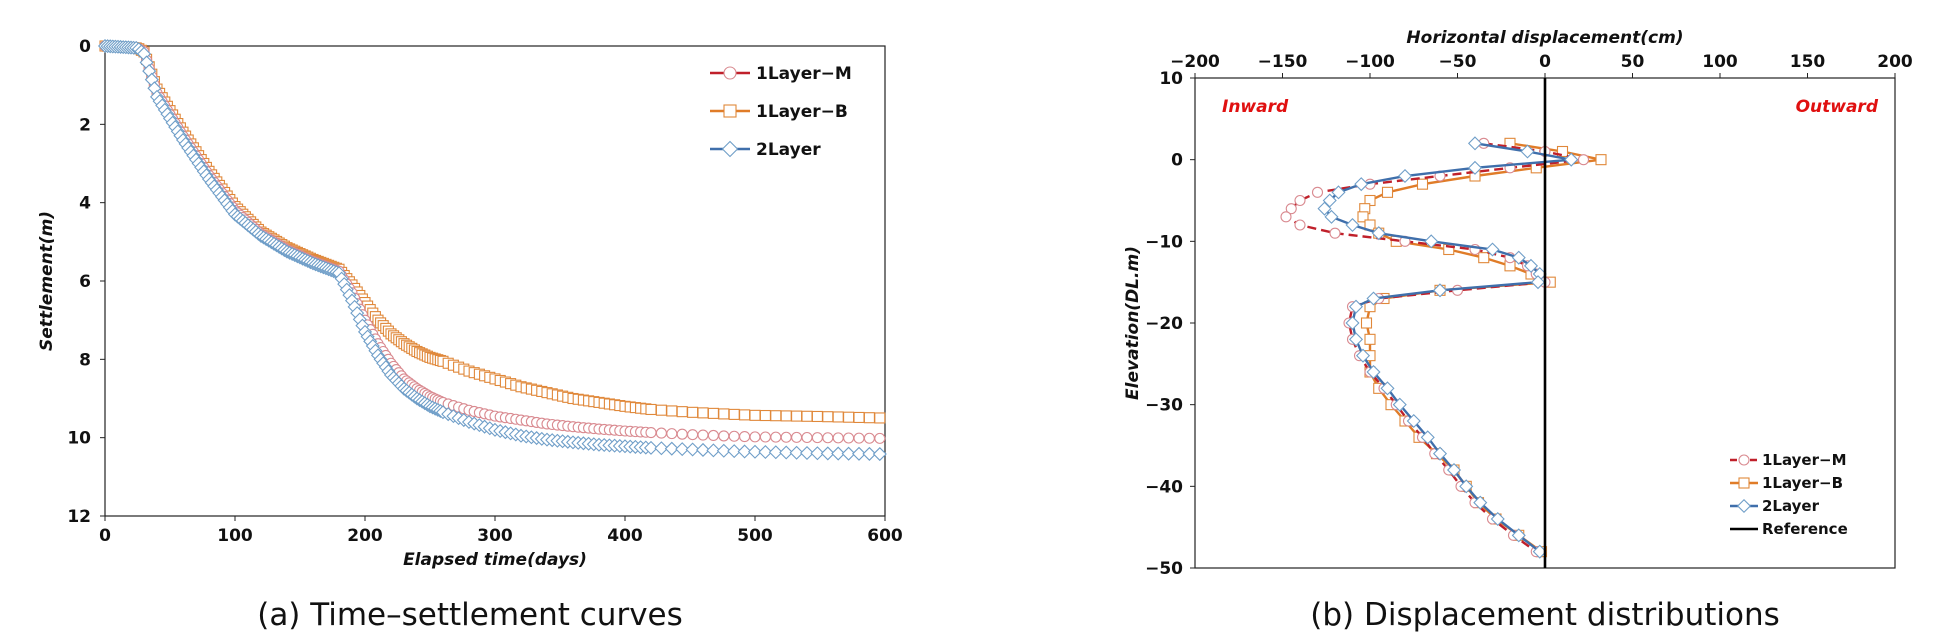  I want to click on legend-item-b-layer2: 2Layer, so click(1775, 506).